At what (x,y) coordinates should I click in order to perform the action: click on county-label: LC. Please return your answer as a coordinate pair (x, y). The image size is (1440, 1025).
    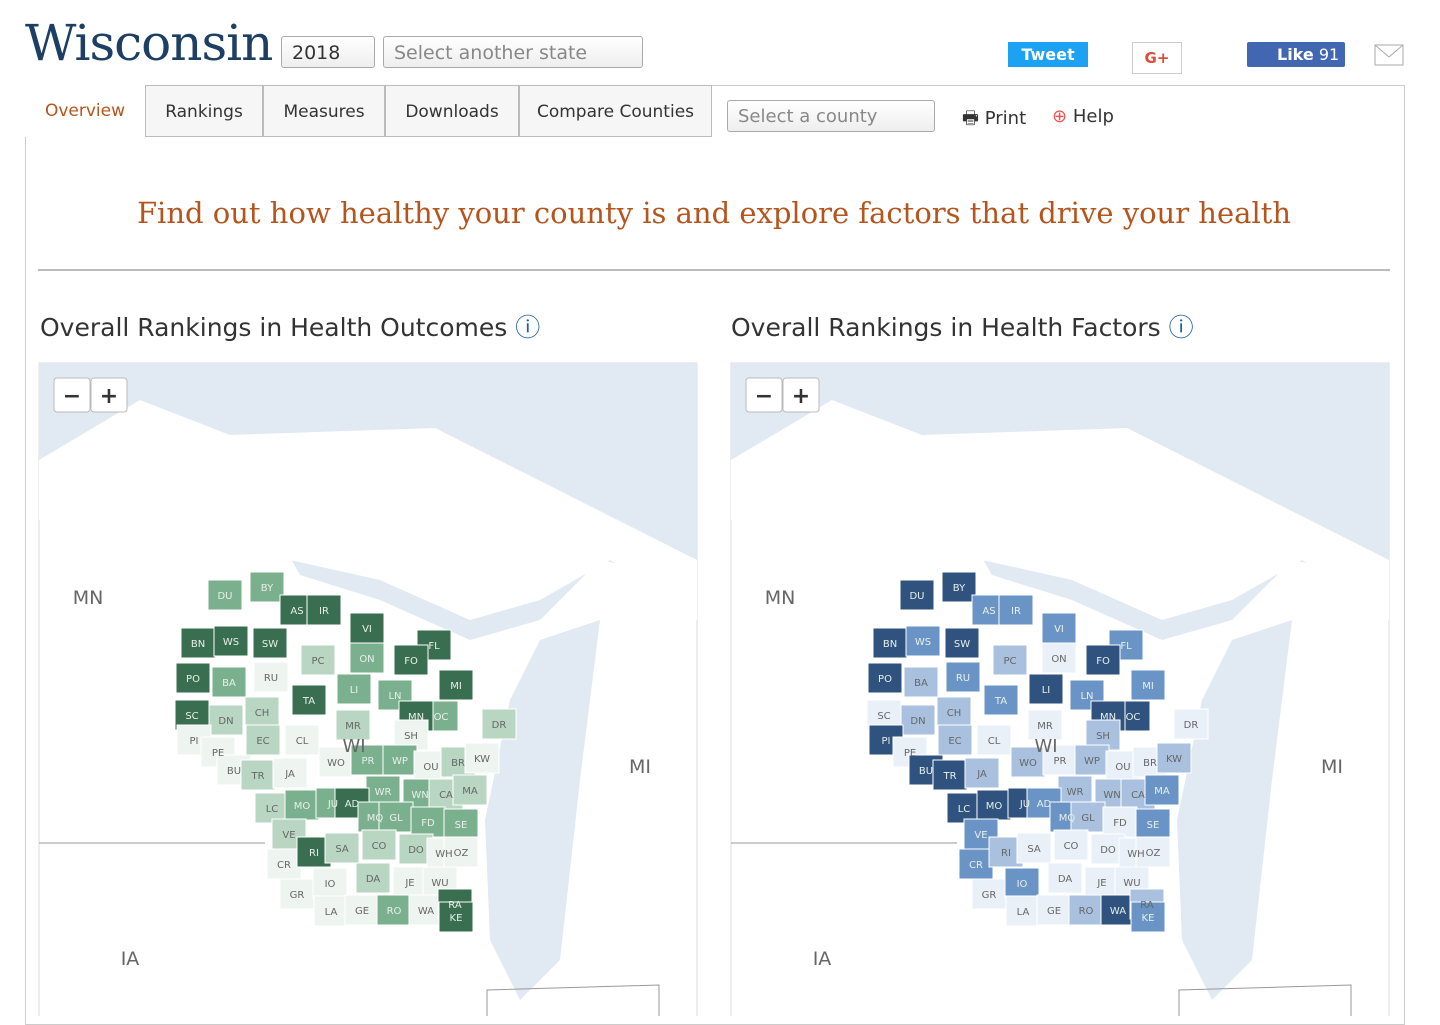
    Looking at the image, I should click on (964, 809).